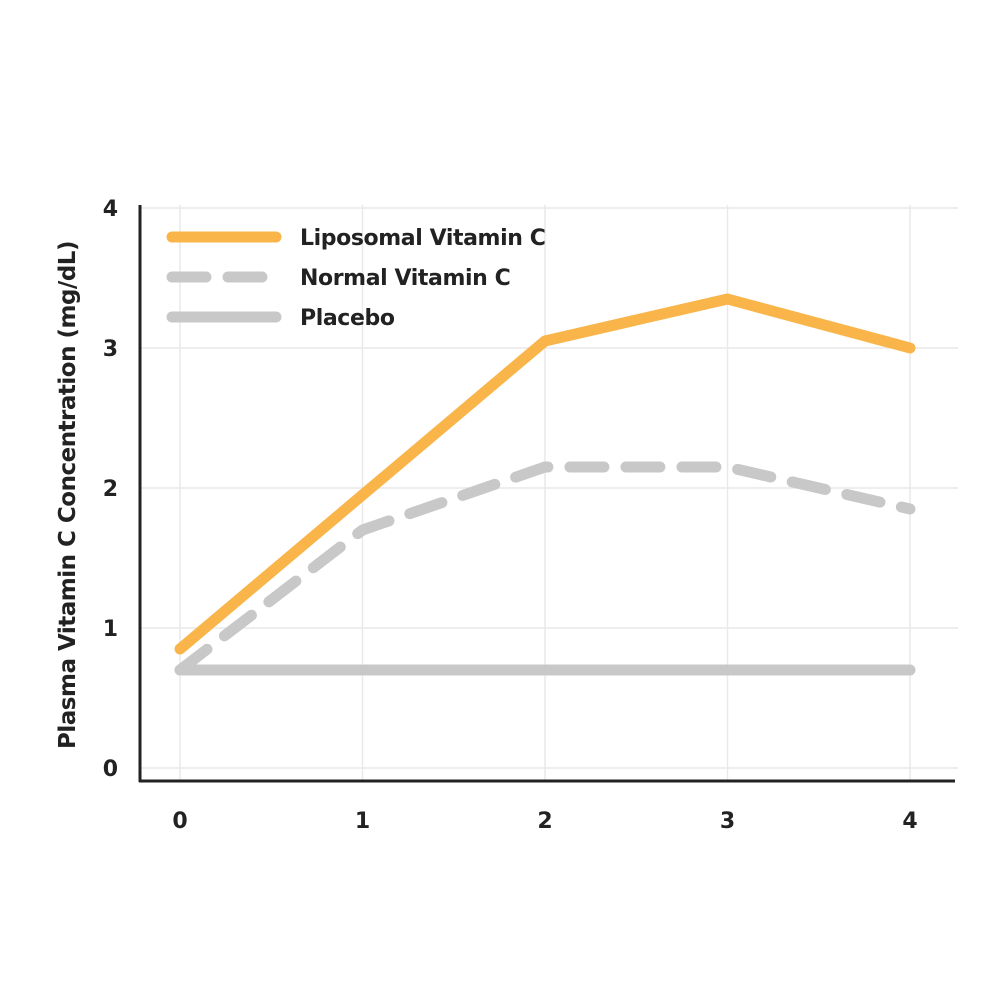 This screenshot has width=1000, height=1000. What do you see at coordinates (347, 318) in the screenshot?
I see `legend-label: Placebo` at bounding box center [347, 318].